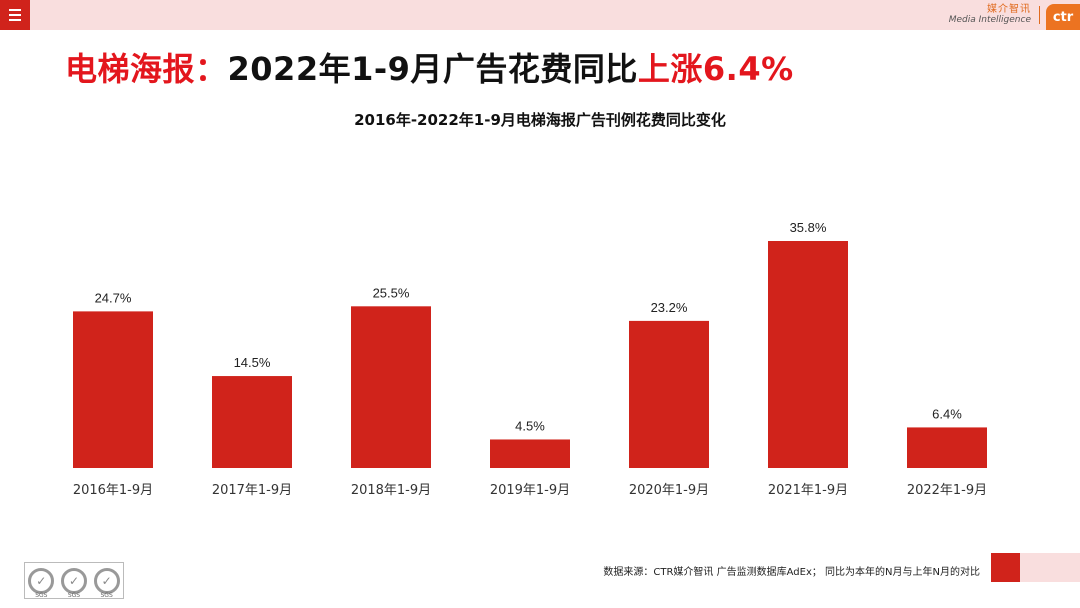 This screenshot has height=608, width=1080. Describe the element at coordinates (1039, 15) in the screenshot. I see `brand-divider` at that location.